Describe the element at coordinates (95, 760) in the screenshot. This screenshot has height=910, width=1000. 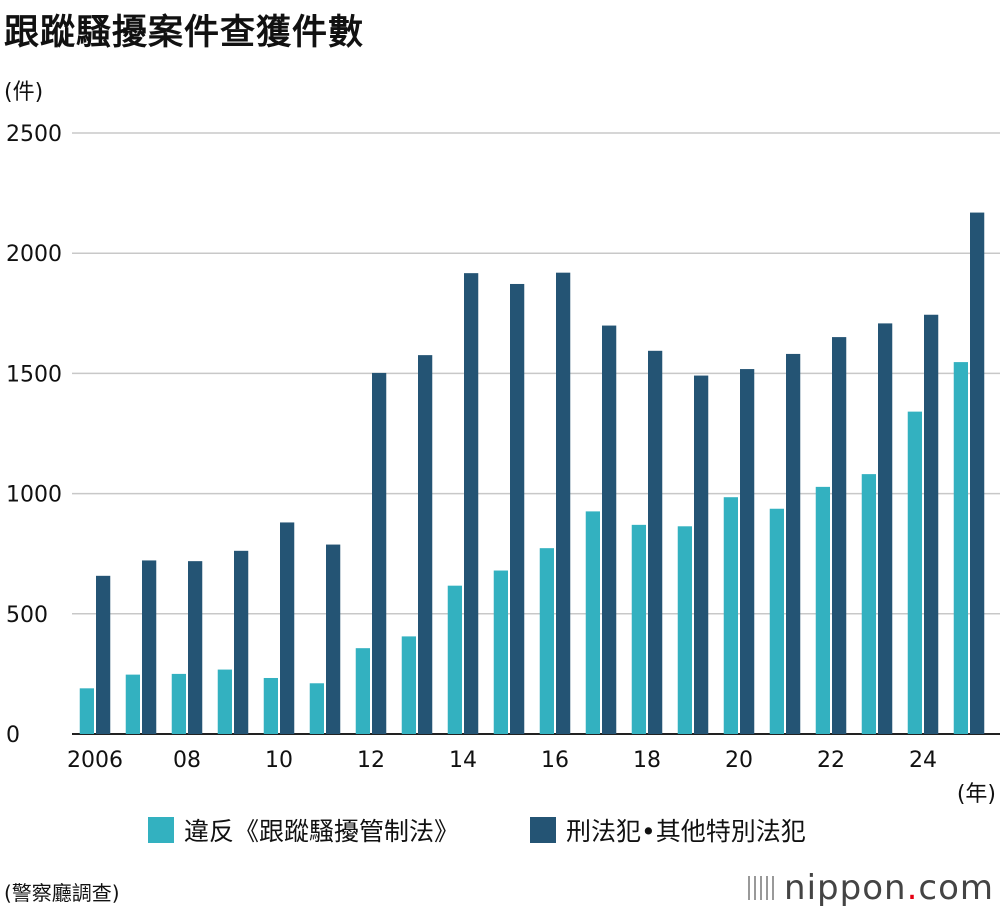
I see `x-tick-label: 2006` at that location.